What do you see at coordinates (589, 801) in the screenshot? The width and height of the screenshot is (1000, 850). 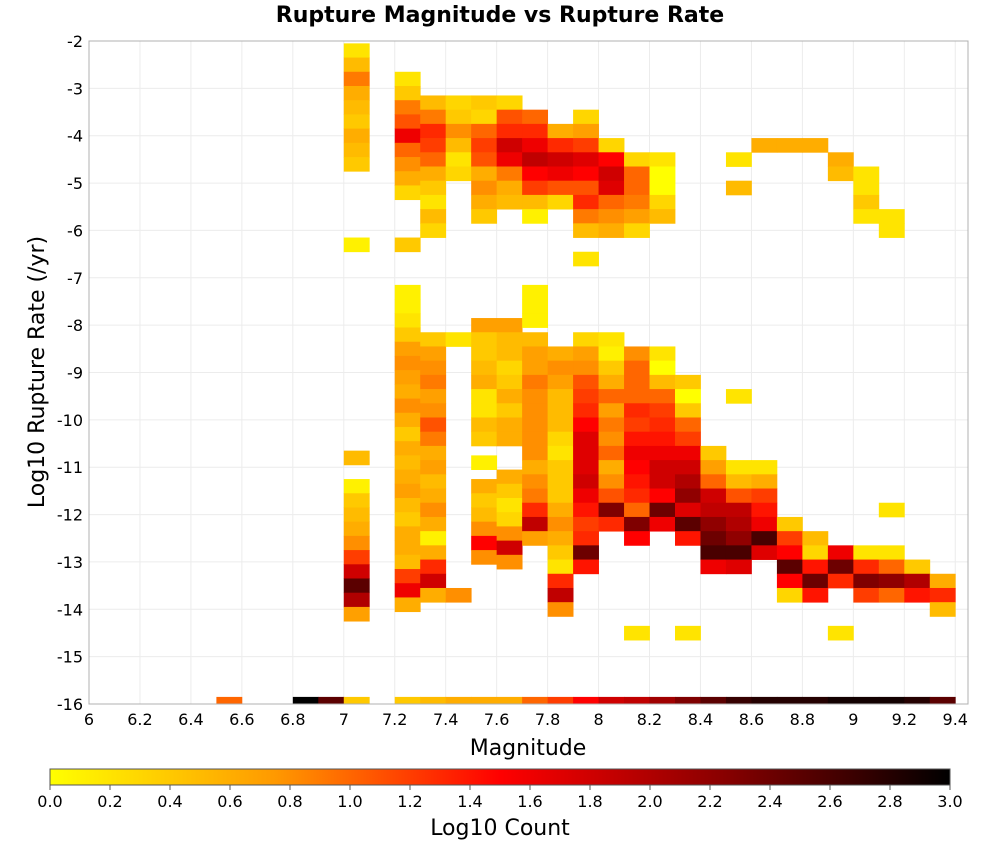 I see `colorbar-tick-label: 1.8` at bounding box center [589, 801].